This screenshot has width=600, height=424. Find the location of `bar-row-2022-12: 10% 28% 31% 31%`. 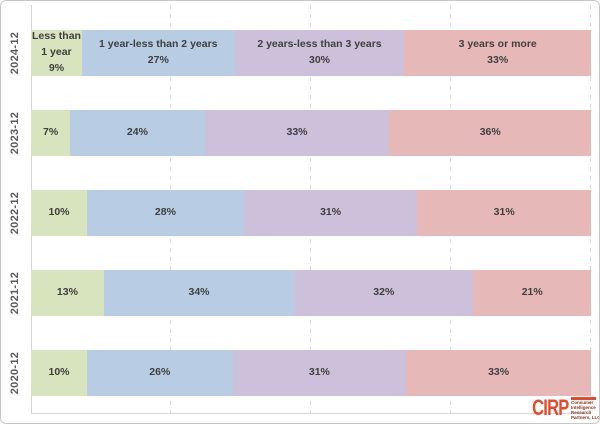

bar-row-2022-12: 10% 28% 31% 31% is located at coordinates (311, 213).